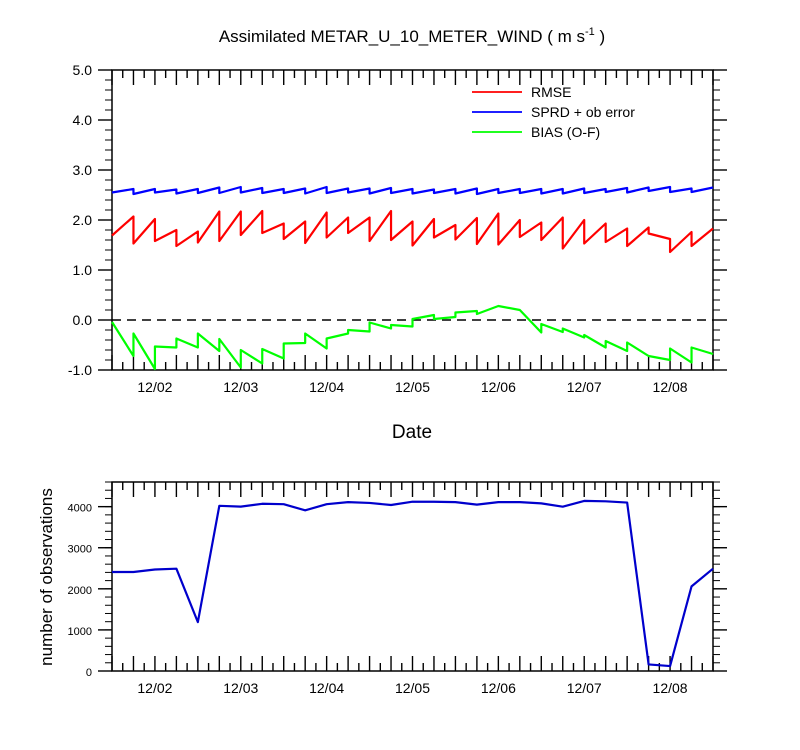 This screenshot has width=800, height=750. Describe the element at coordinates (412, 231) in the screenshot. I see `series-line-rmse` at that location.